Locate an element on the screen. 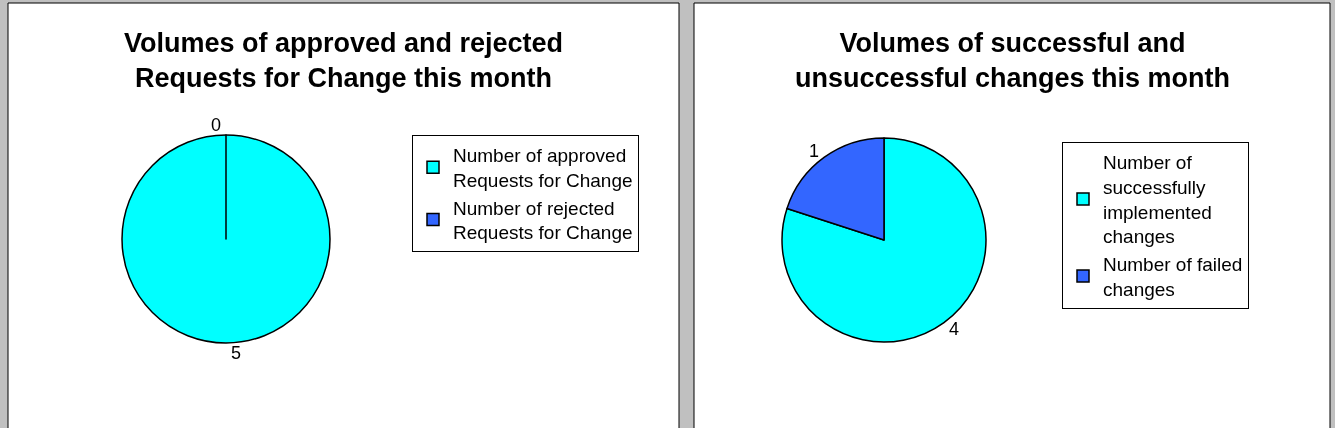  data-label: 4 is located at coordinates (953, 329).